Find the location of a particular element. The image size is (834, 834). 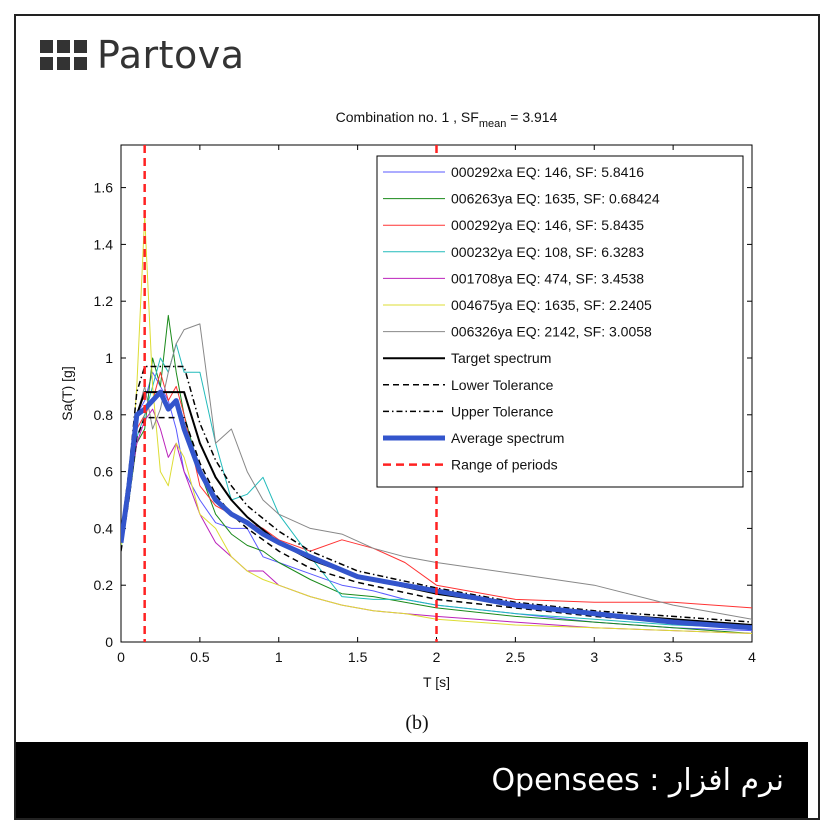

brand-name: Partova is located at coordinates (171, 55).